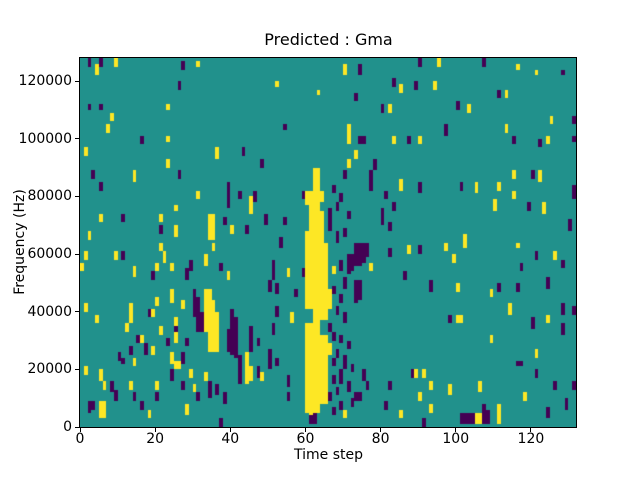 The width and height of the screenshot is (640, 480). What do you see at coordinates (49, 254) in the screenshot?
I see `y-tick-label: 60000` at bounding box center [49, 254].